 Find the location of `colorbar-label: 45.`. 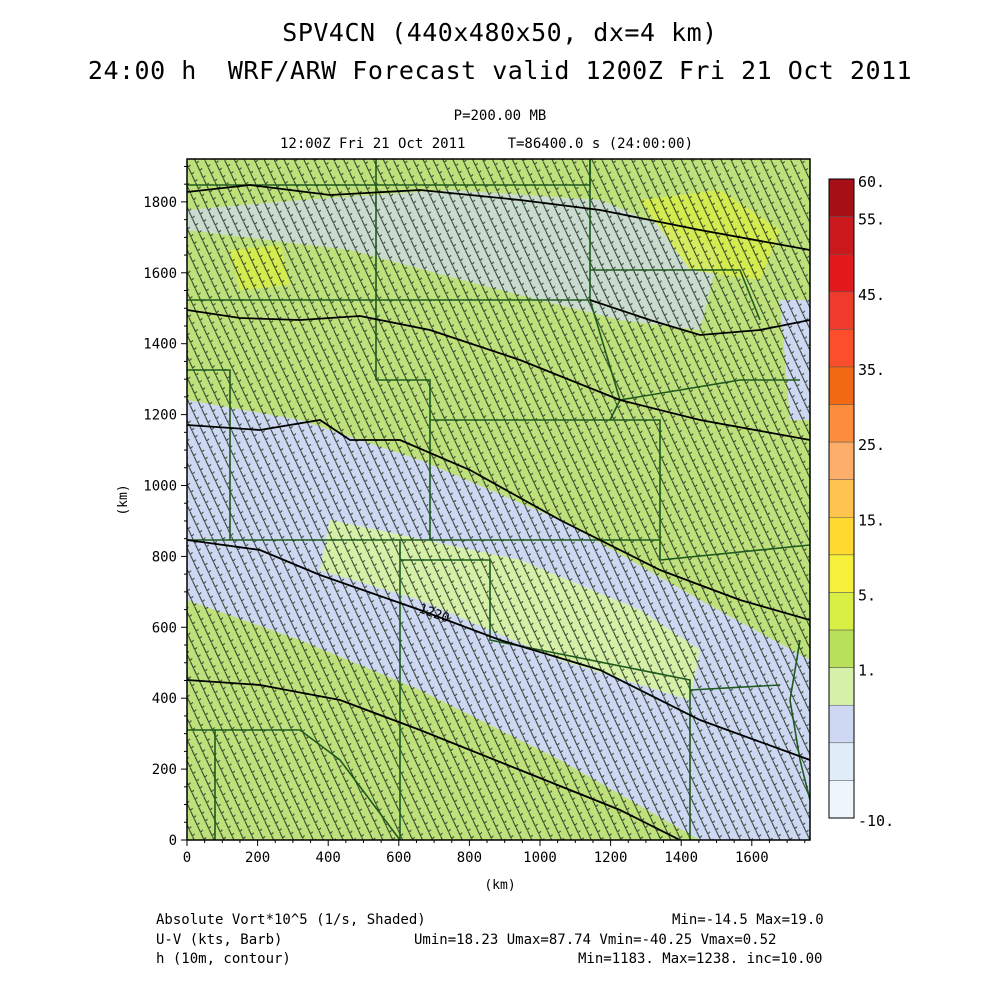

colorbar-label: 45. is located at coordinates (871, 295).